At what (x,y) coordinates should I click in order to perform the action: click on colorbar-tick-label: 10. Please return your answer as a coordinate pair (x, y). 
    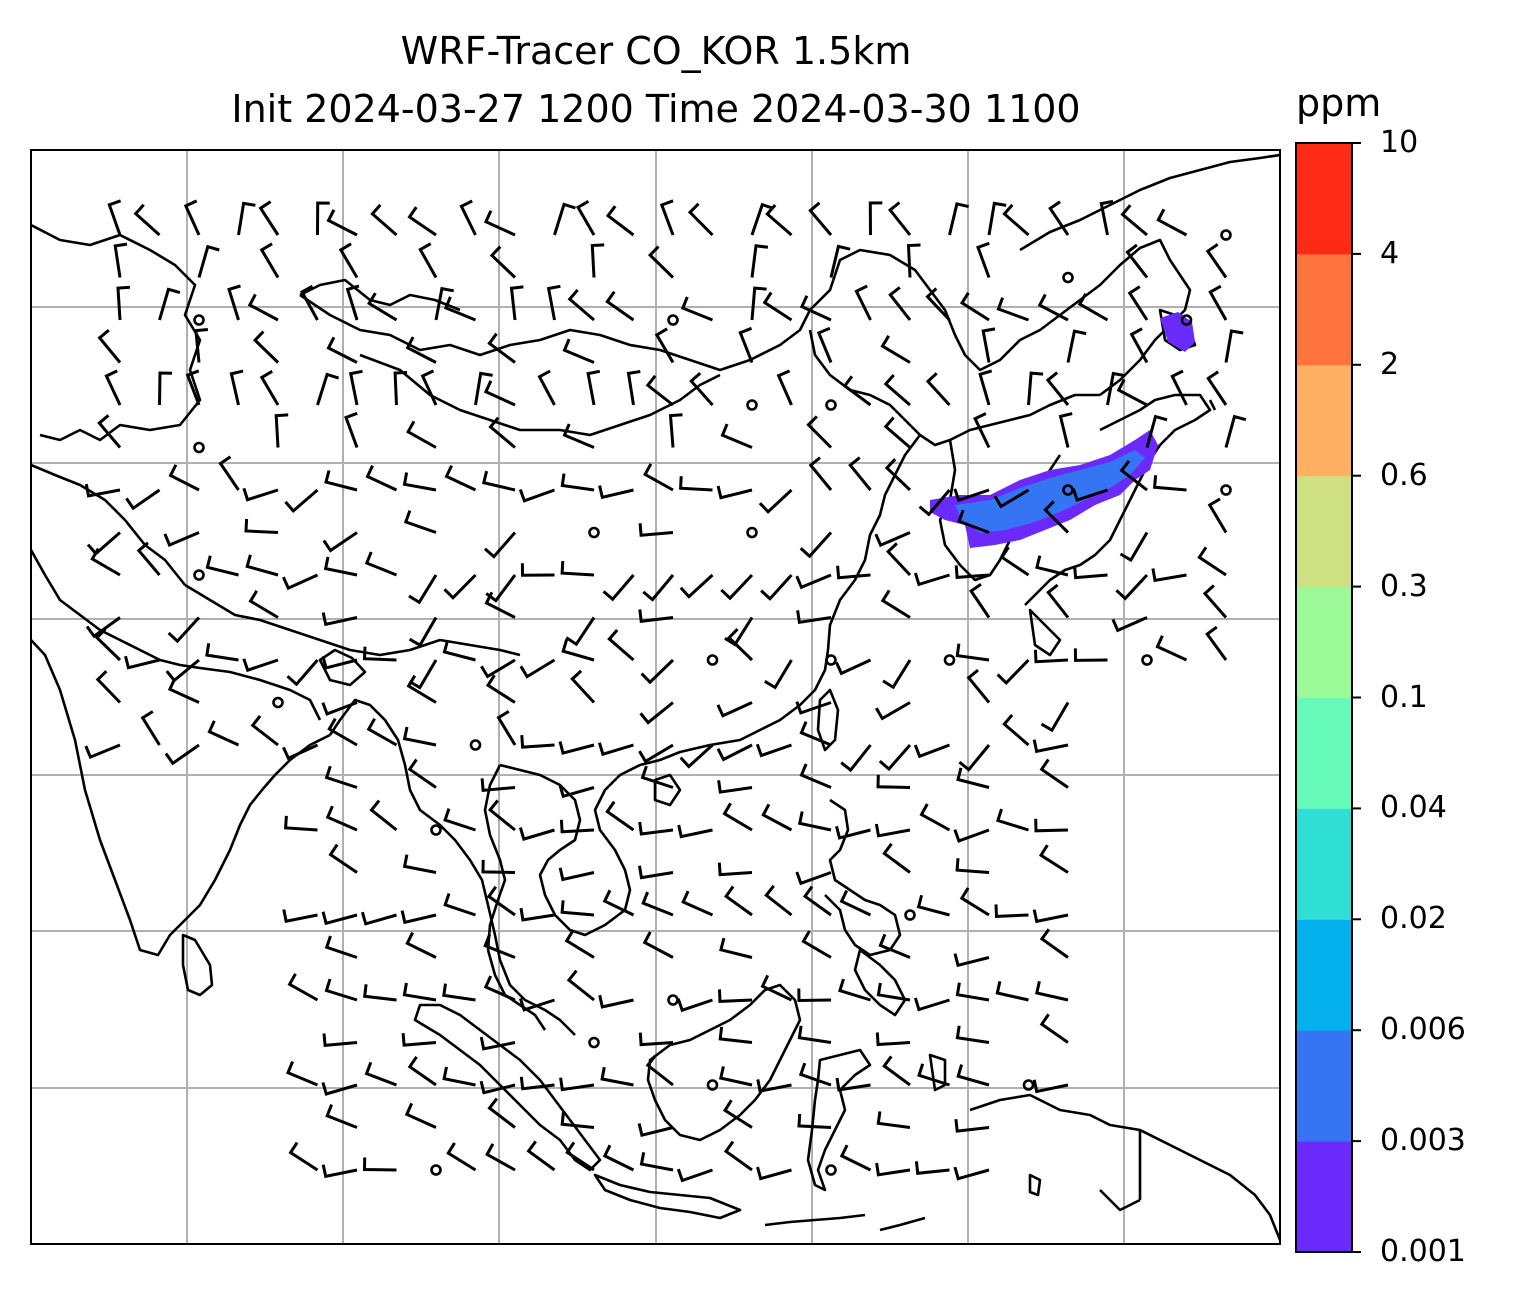
    Looking at the image, I should click on (1399, 142).